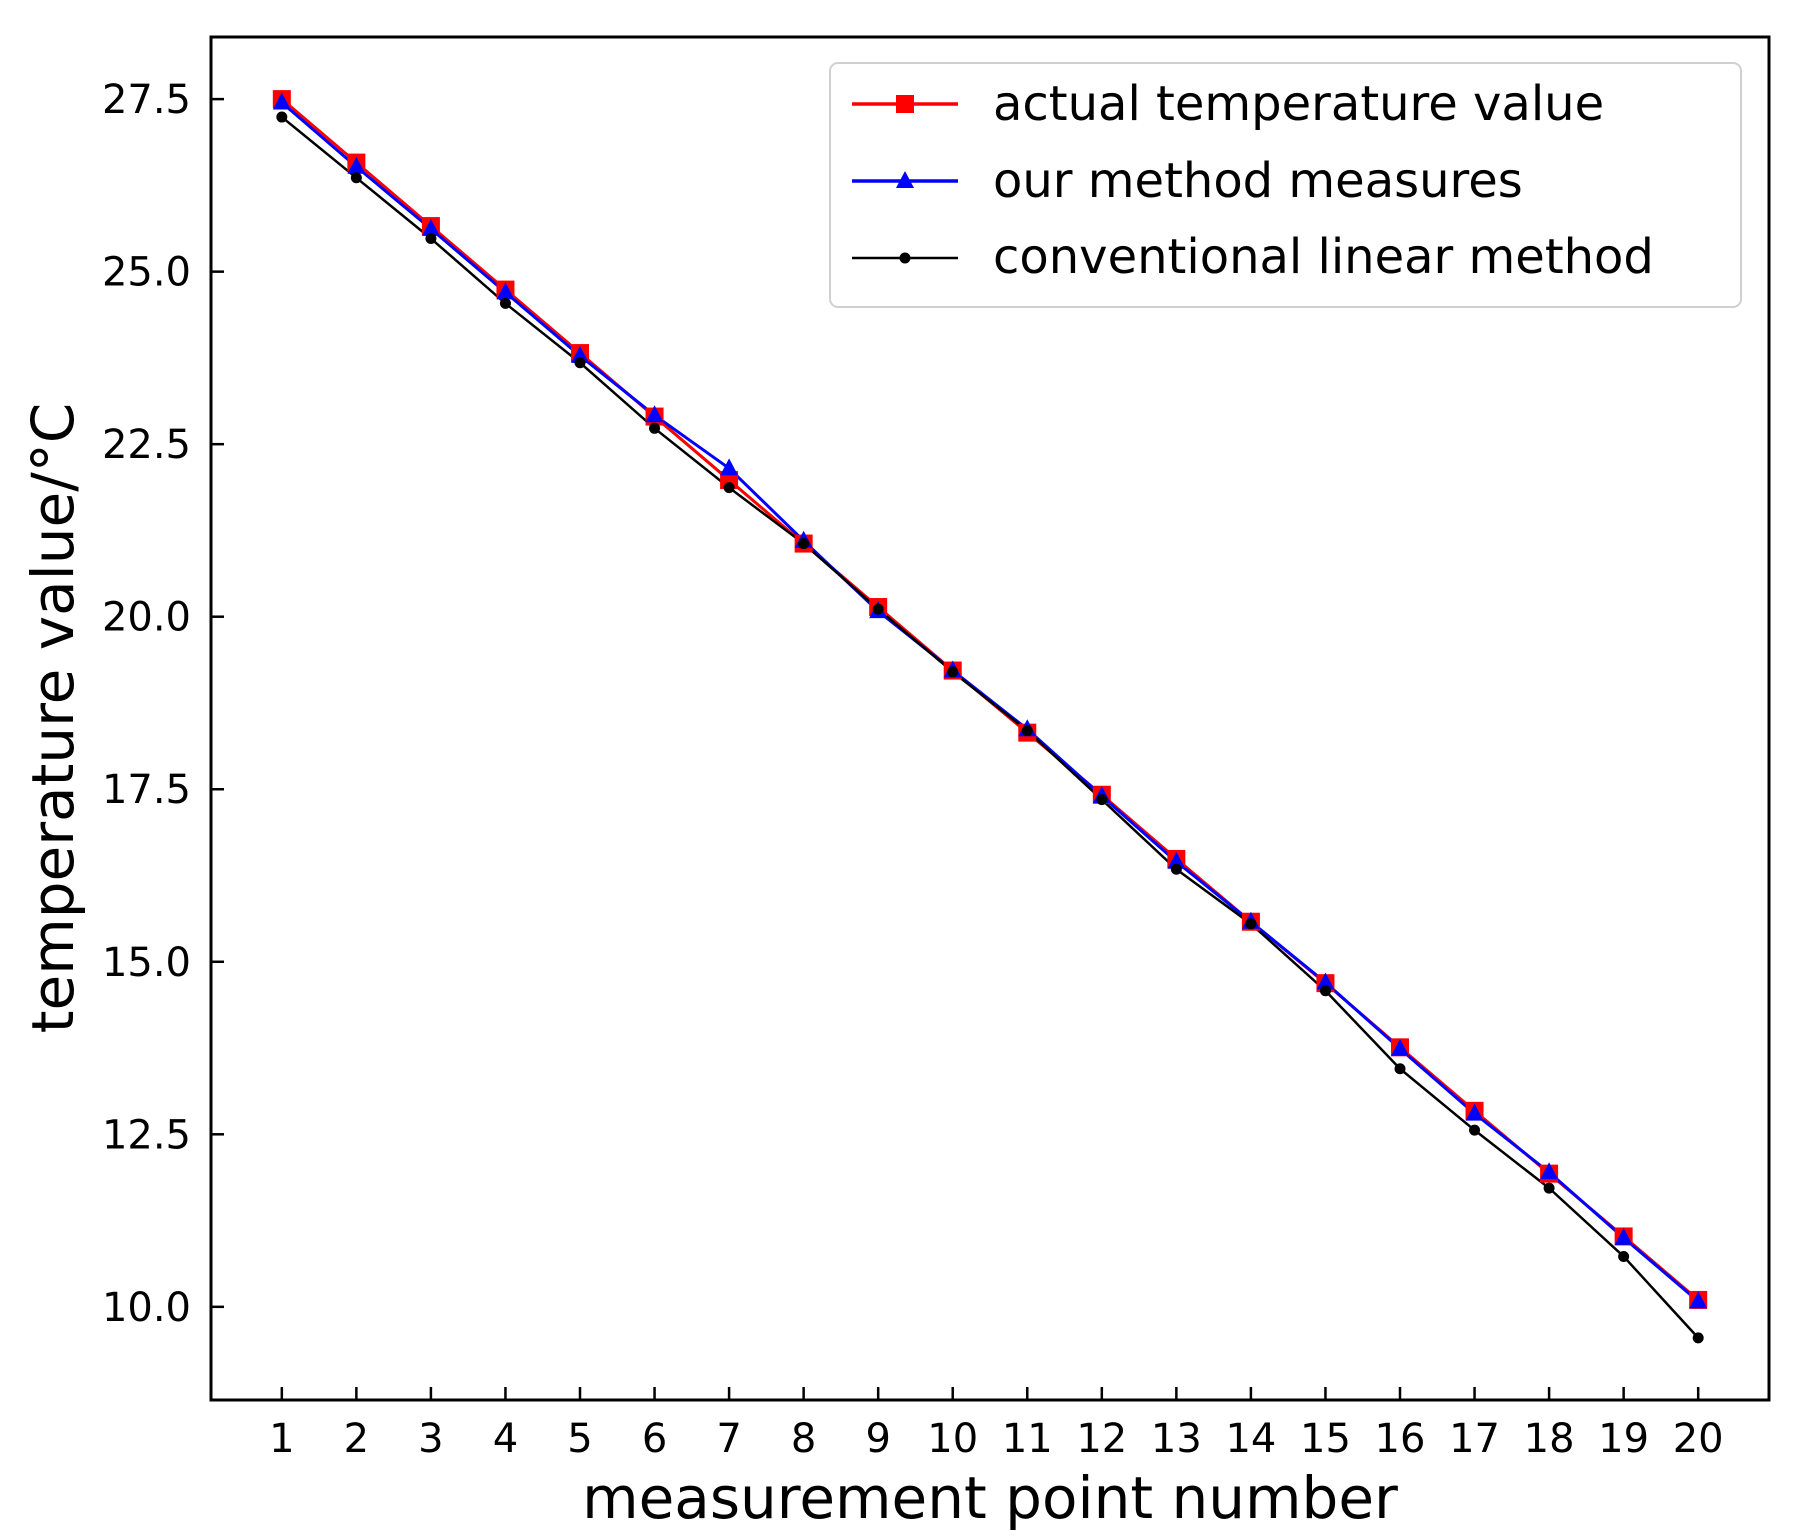 The height and width of the screenshot is (1536, 1797). What do you see at coordinates (1250, 1439) in the screenshot?
I see `x-tick-label: 14` at bounding box center [1250, 1439].